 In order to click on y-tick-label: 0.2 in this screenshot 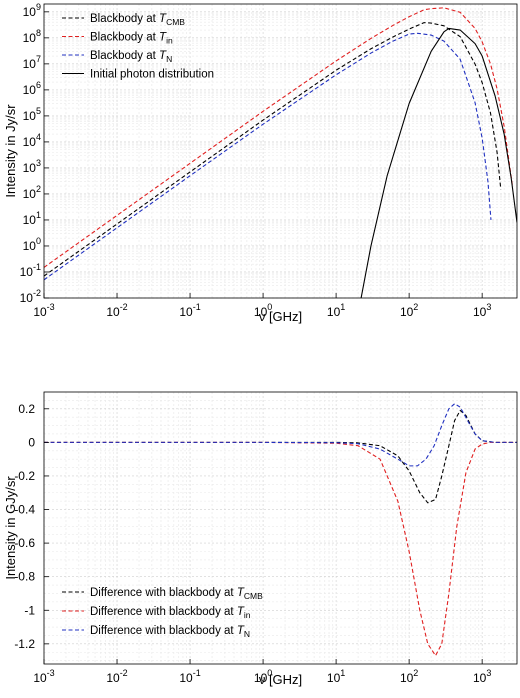, I will do `click(26, 409)`.